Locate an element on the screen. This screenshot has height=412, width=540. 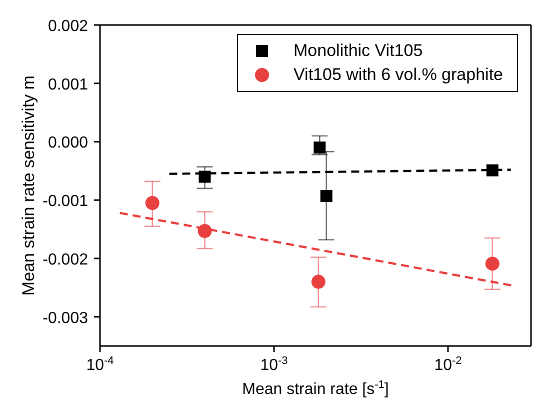
x-tick-label: 10$^{-2}$ is located at coordinates (448, 364).